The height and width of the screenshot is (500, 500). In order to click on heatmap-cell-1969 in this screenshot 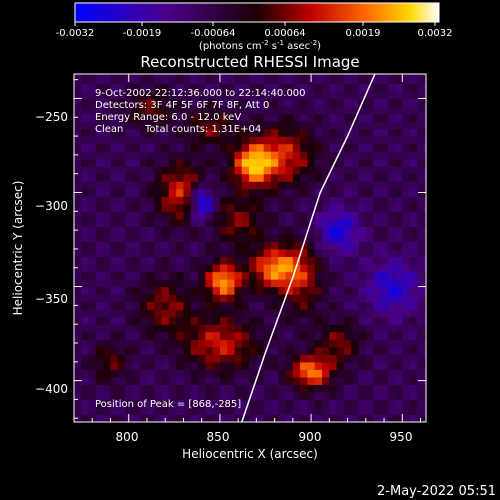, I will do `click(377, 102)`.